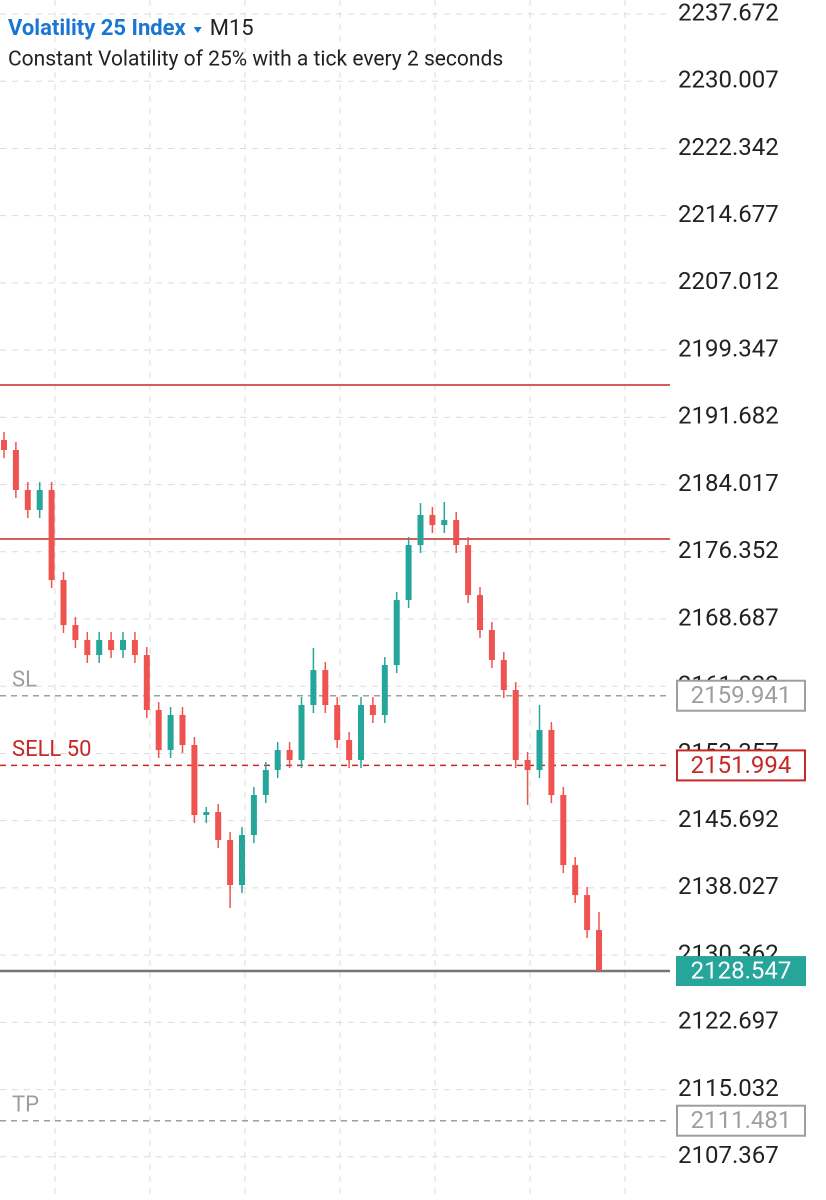  What do you see at coordinates (25, 1105) in the screenshot?
I see `order-label: TP` at bounding box center [25, 1105].